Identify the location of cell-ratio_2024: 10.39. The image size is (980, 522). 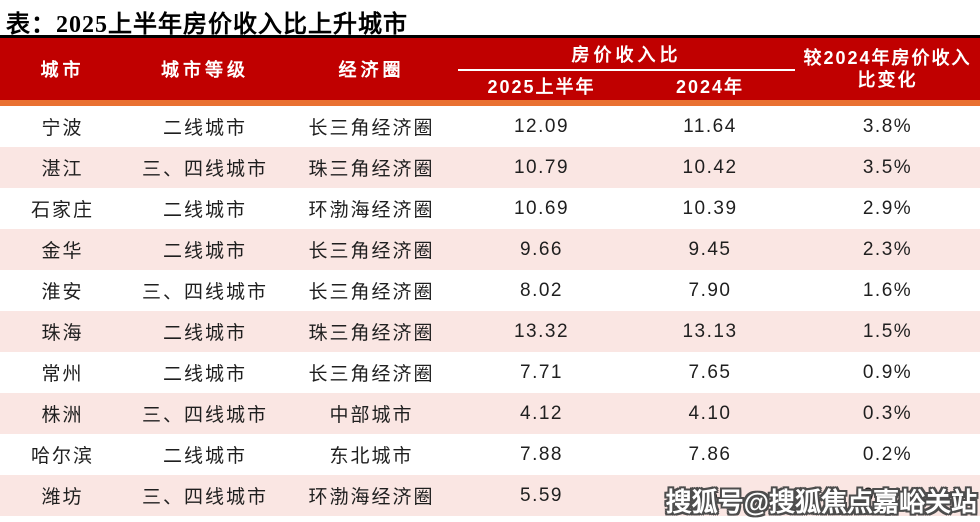
(710, 208).